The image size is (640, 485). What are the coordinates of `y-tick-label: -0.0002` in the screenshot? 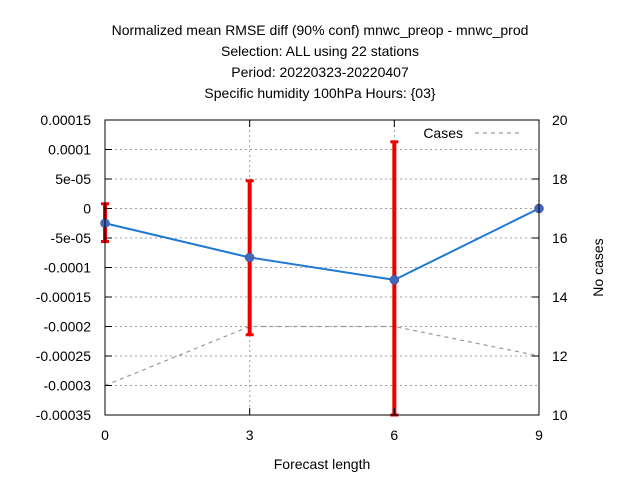 It's located at (68, 327).